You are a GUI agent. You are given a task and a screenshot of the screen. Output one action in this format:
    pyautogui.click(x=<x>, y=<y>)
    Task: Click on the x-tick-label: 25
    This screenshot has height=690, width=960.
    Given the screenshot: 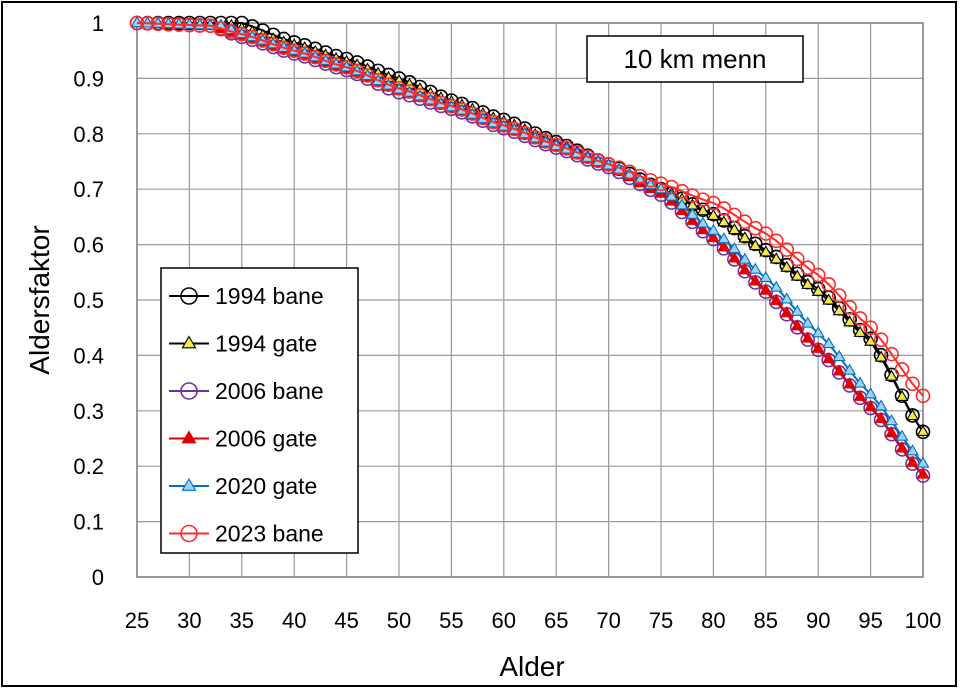 What is the action you would take?
    pyautogui.click(x=137, y=620)
    